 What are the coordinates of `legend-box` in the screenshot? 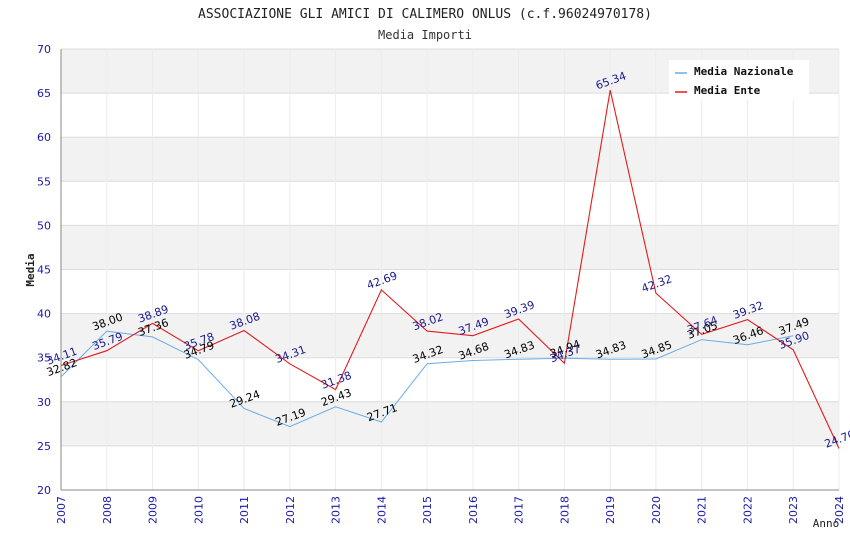 It's located at (739, 80).